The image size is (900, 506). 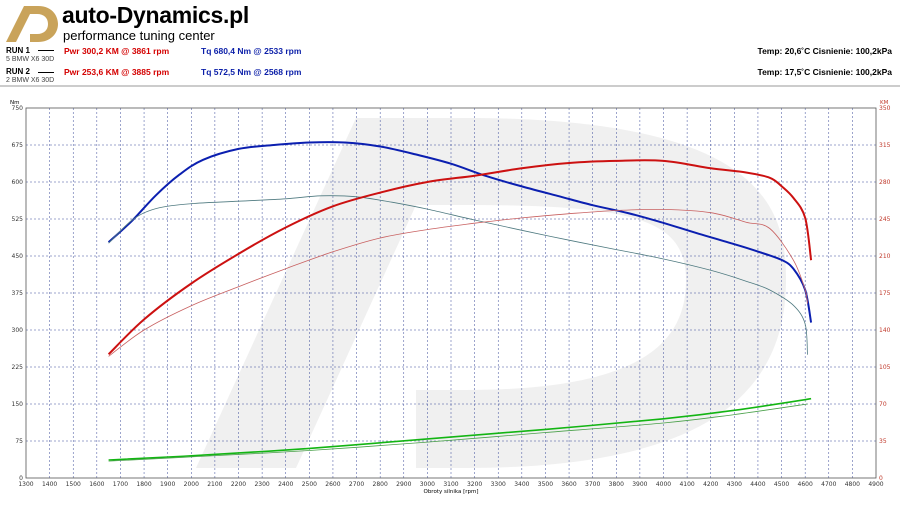 What do you see at coordinates (18, 367) in the screenshot?
I see `y-left-tick-label: 225` at bounding box center [18, 367].